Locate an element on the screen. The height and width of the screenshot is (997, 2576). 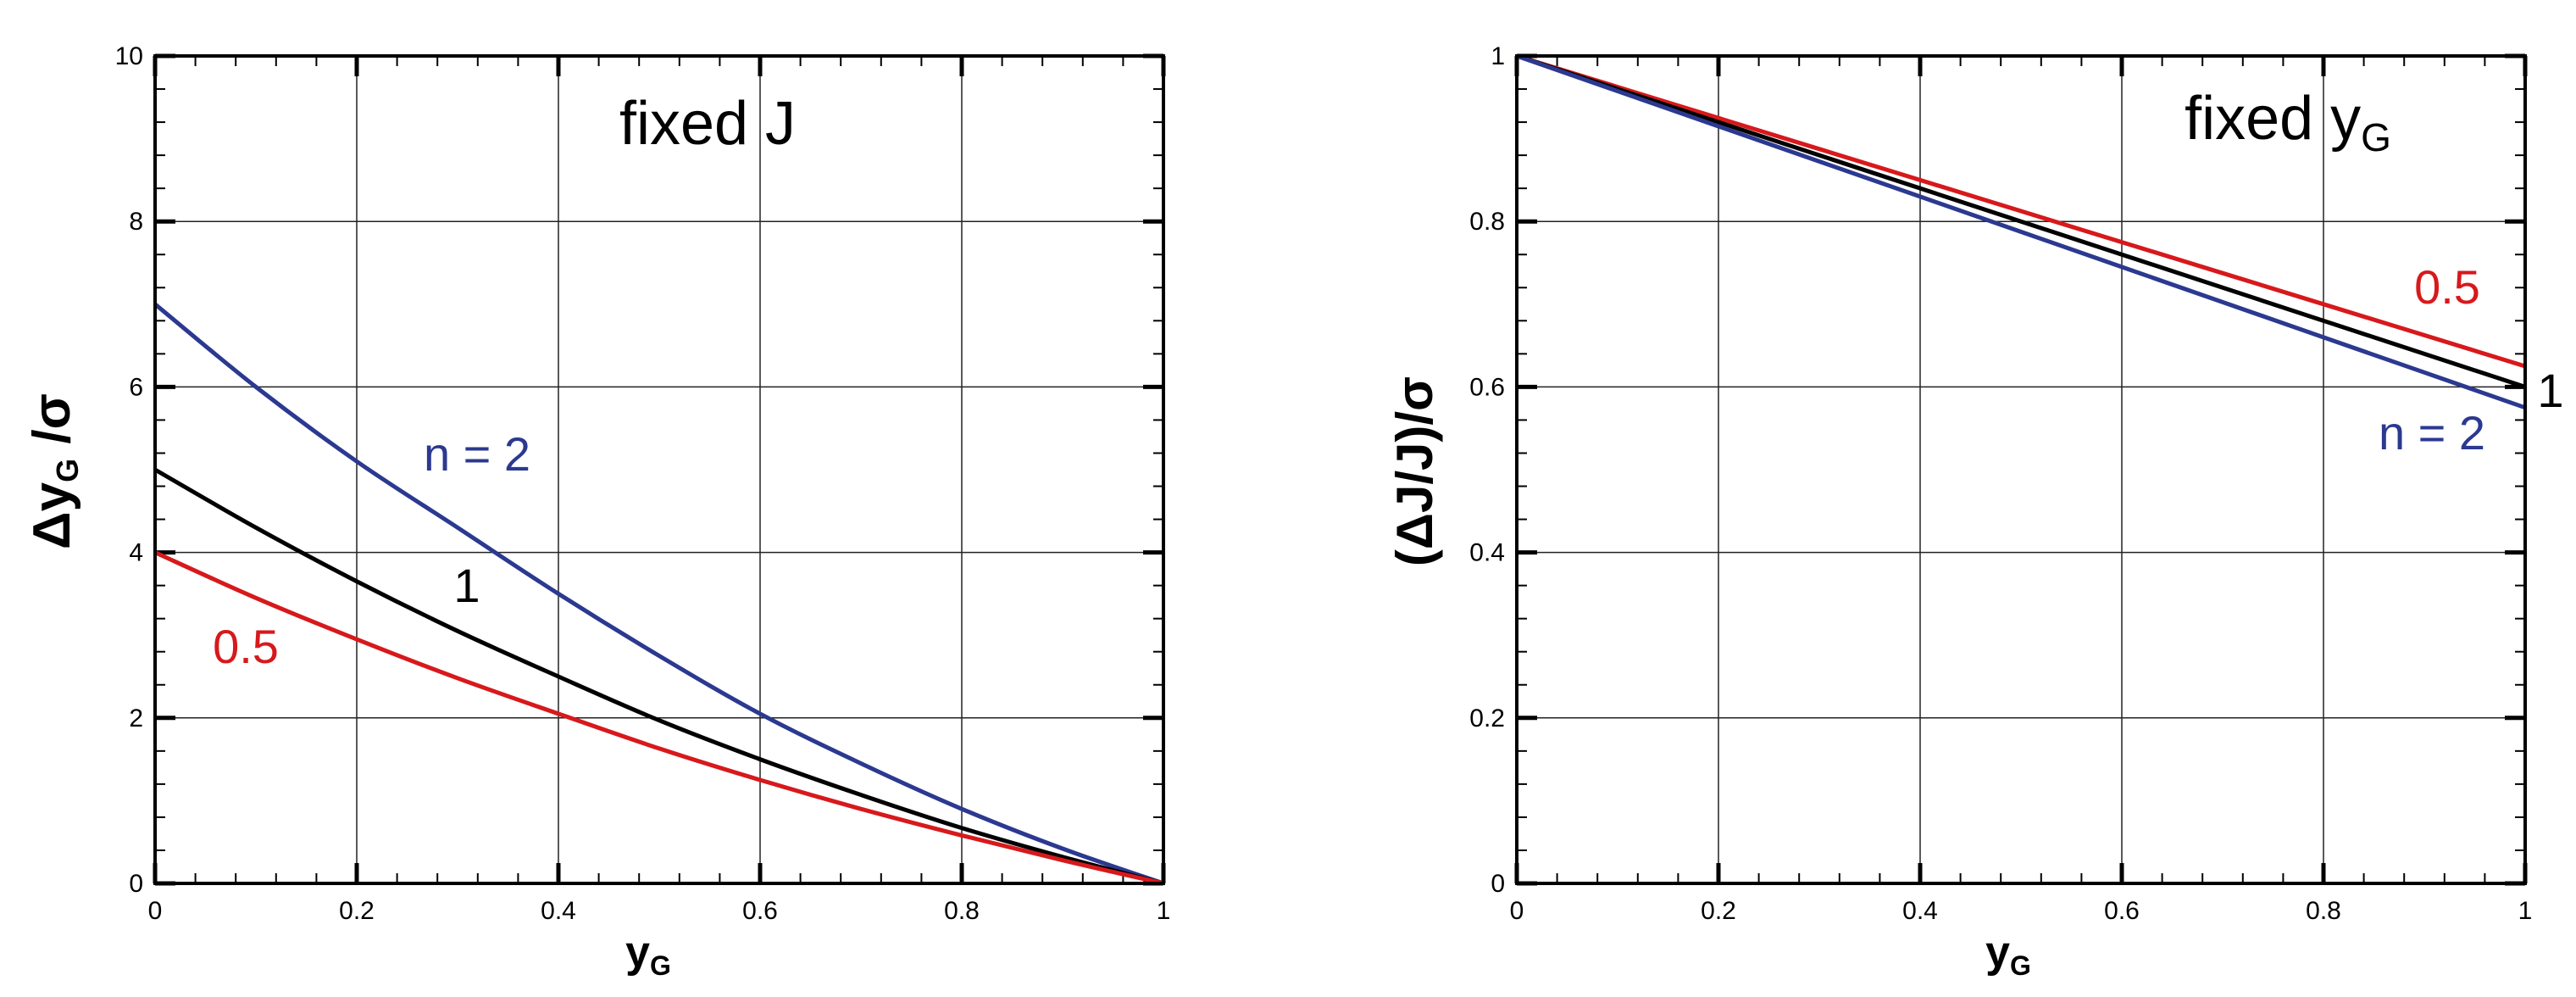
y-axis-label: (ΔJ/J)/σ is located at coordinates (1414, 471).